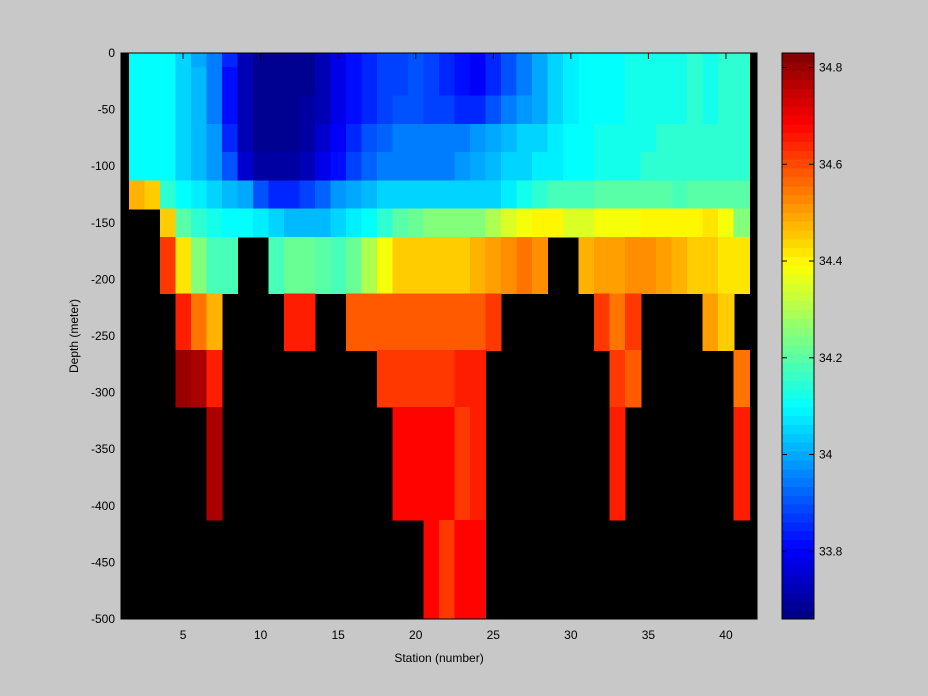  I want to click on y-tick-label: -150, so click(103, 223).